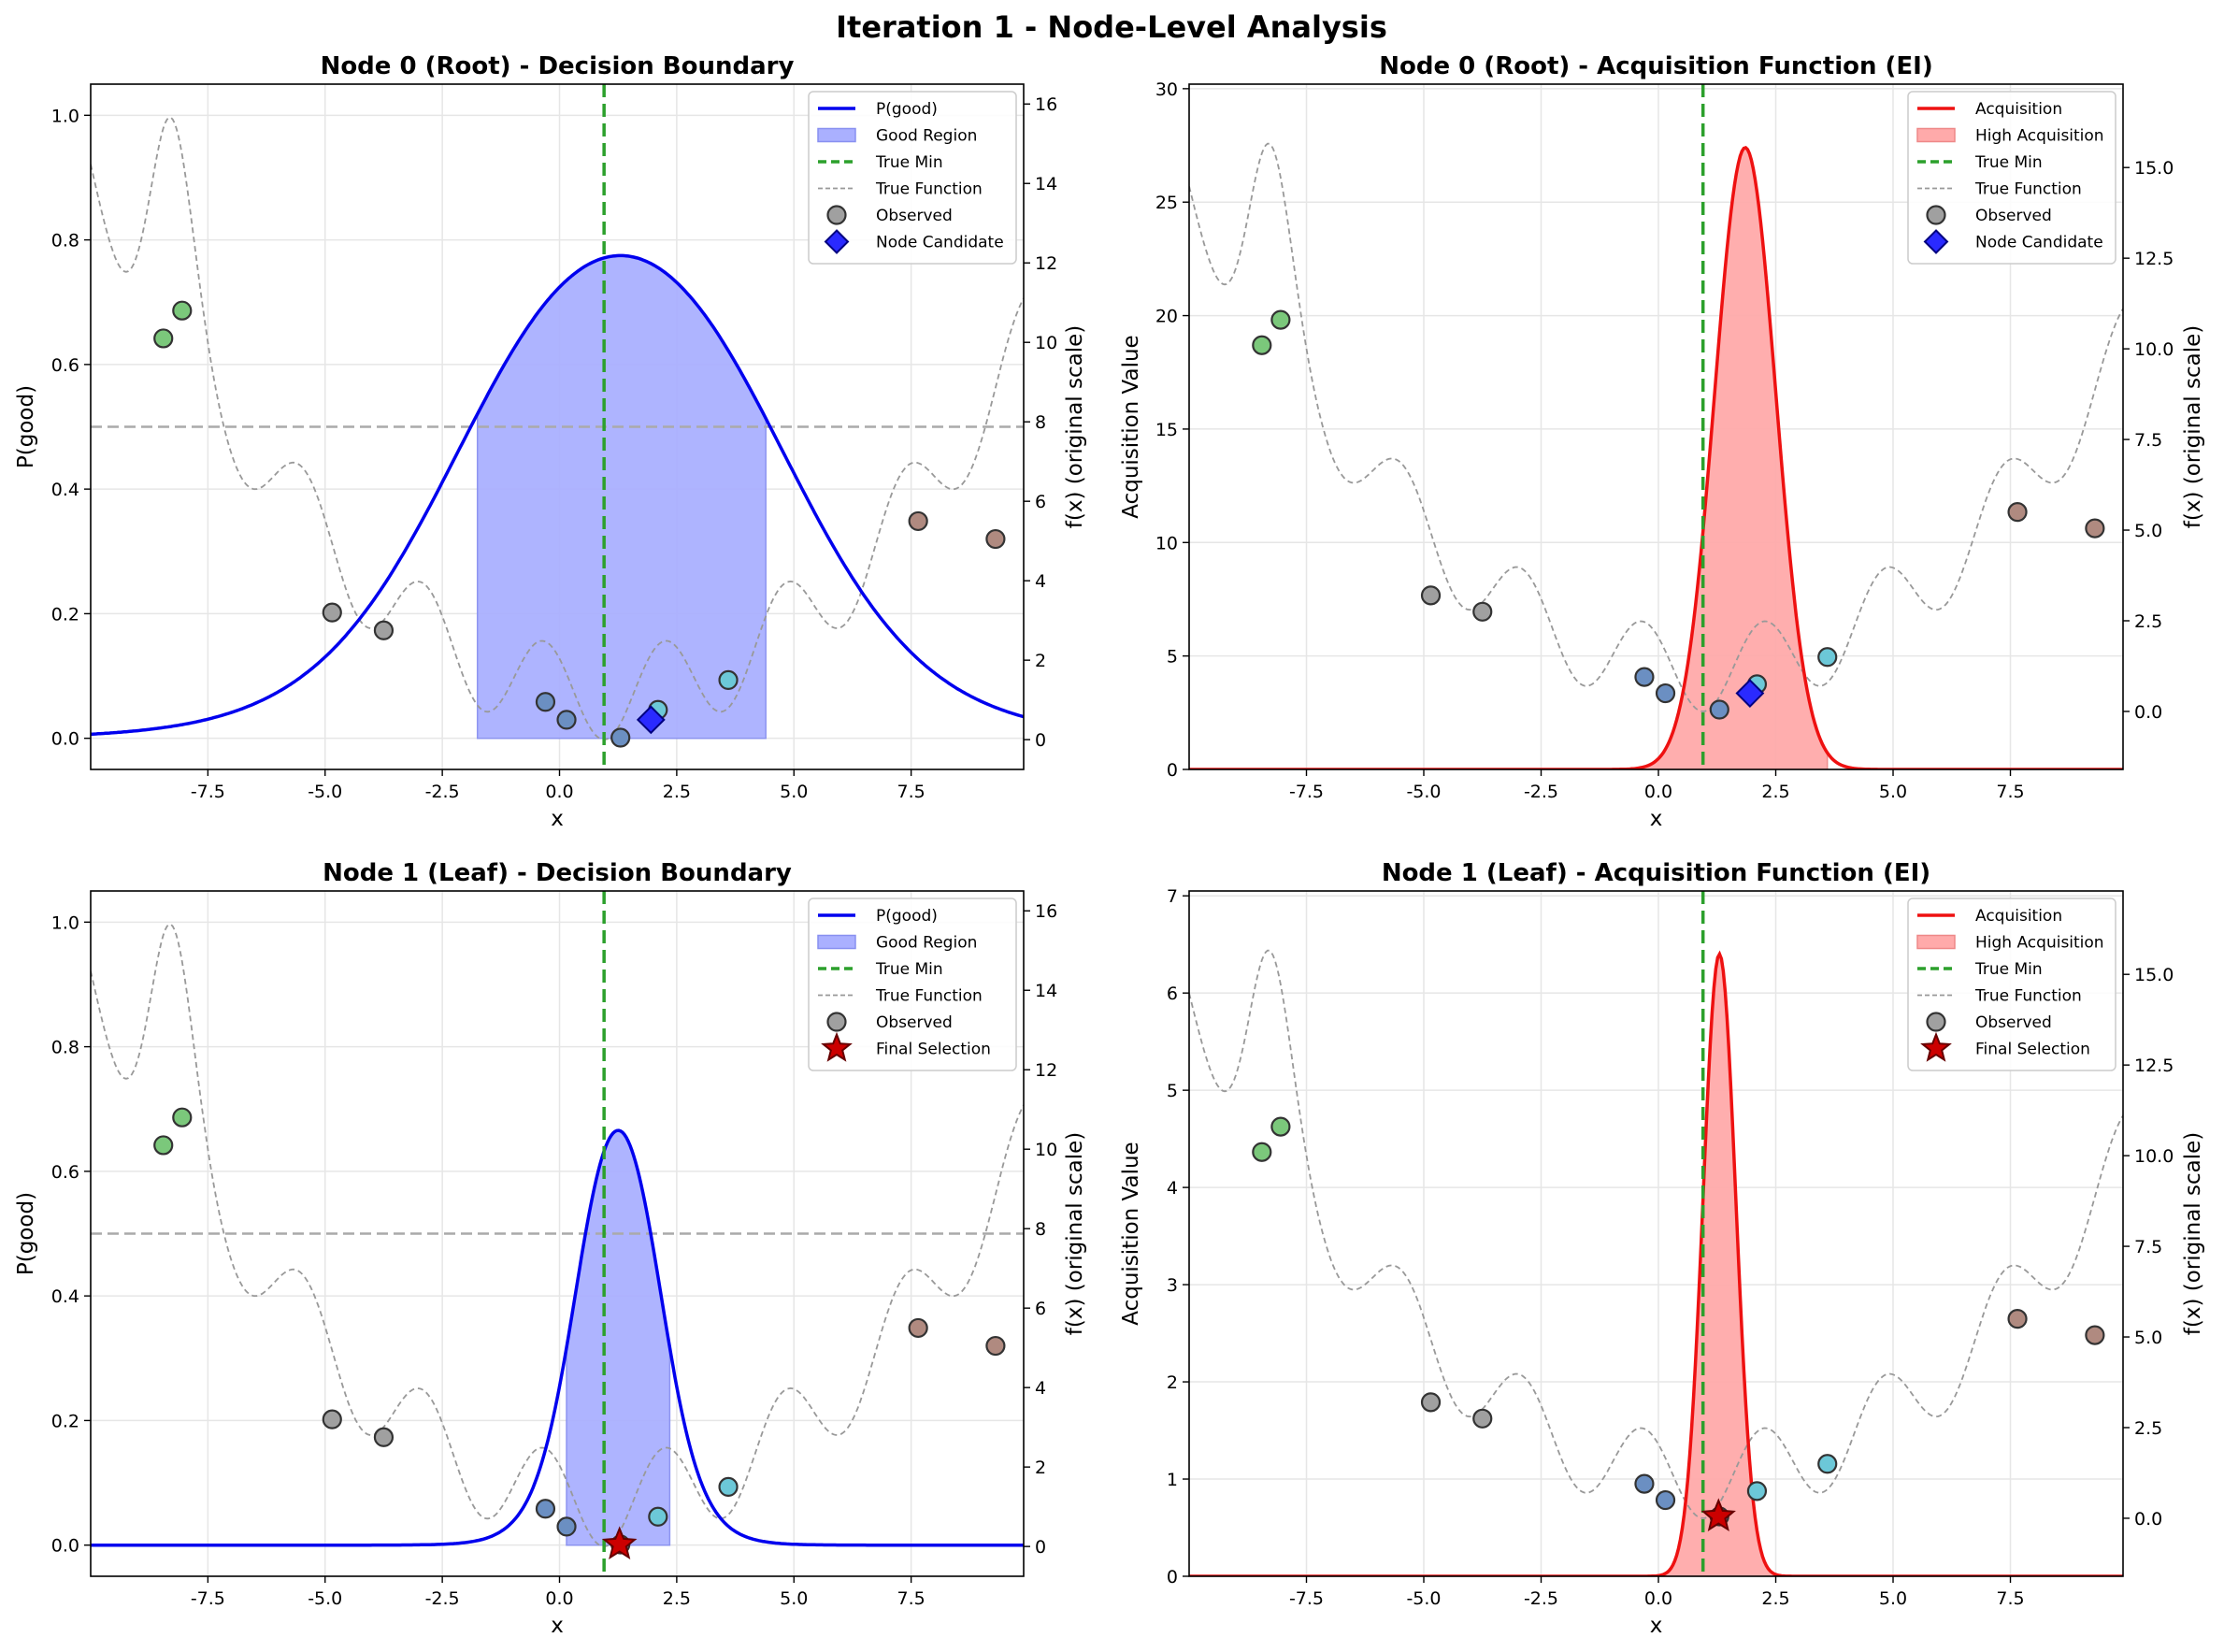  Describe the element at coordinates (65, 1421) in the screenshot. I see `y-tick-label: 0.2` at that location.